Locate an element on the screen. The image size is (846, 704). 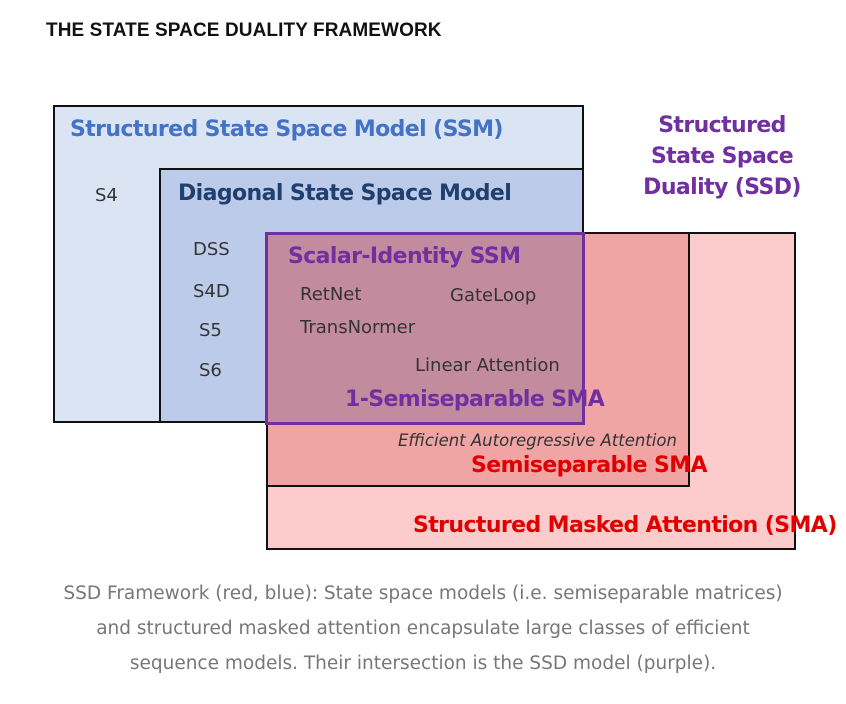
efficient-autoregressive-attention-label: Efficient Autoregressive Attention is located at coordinates (537, 440).